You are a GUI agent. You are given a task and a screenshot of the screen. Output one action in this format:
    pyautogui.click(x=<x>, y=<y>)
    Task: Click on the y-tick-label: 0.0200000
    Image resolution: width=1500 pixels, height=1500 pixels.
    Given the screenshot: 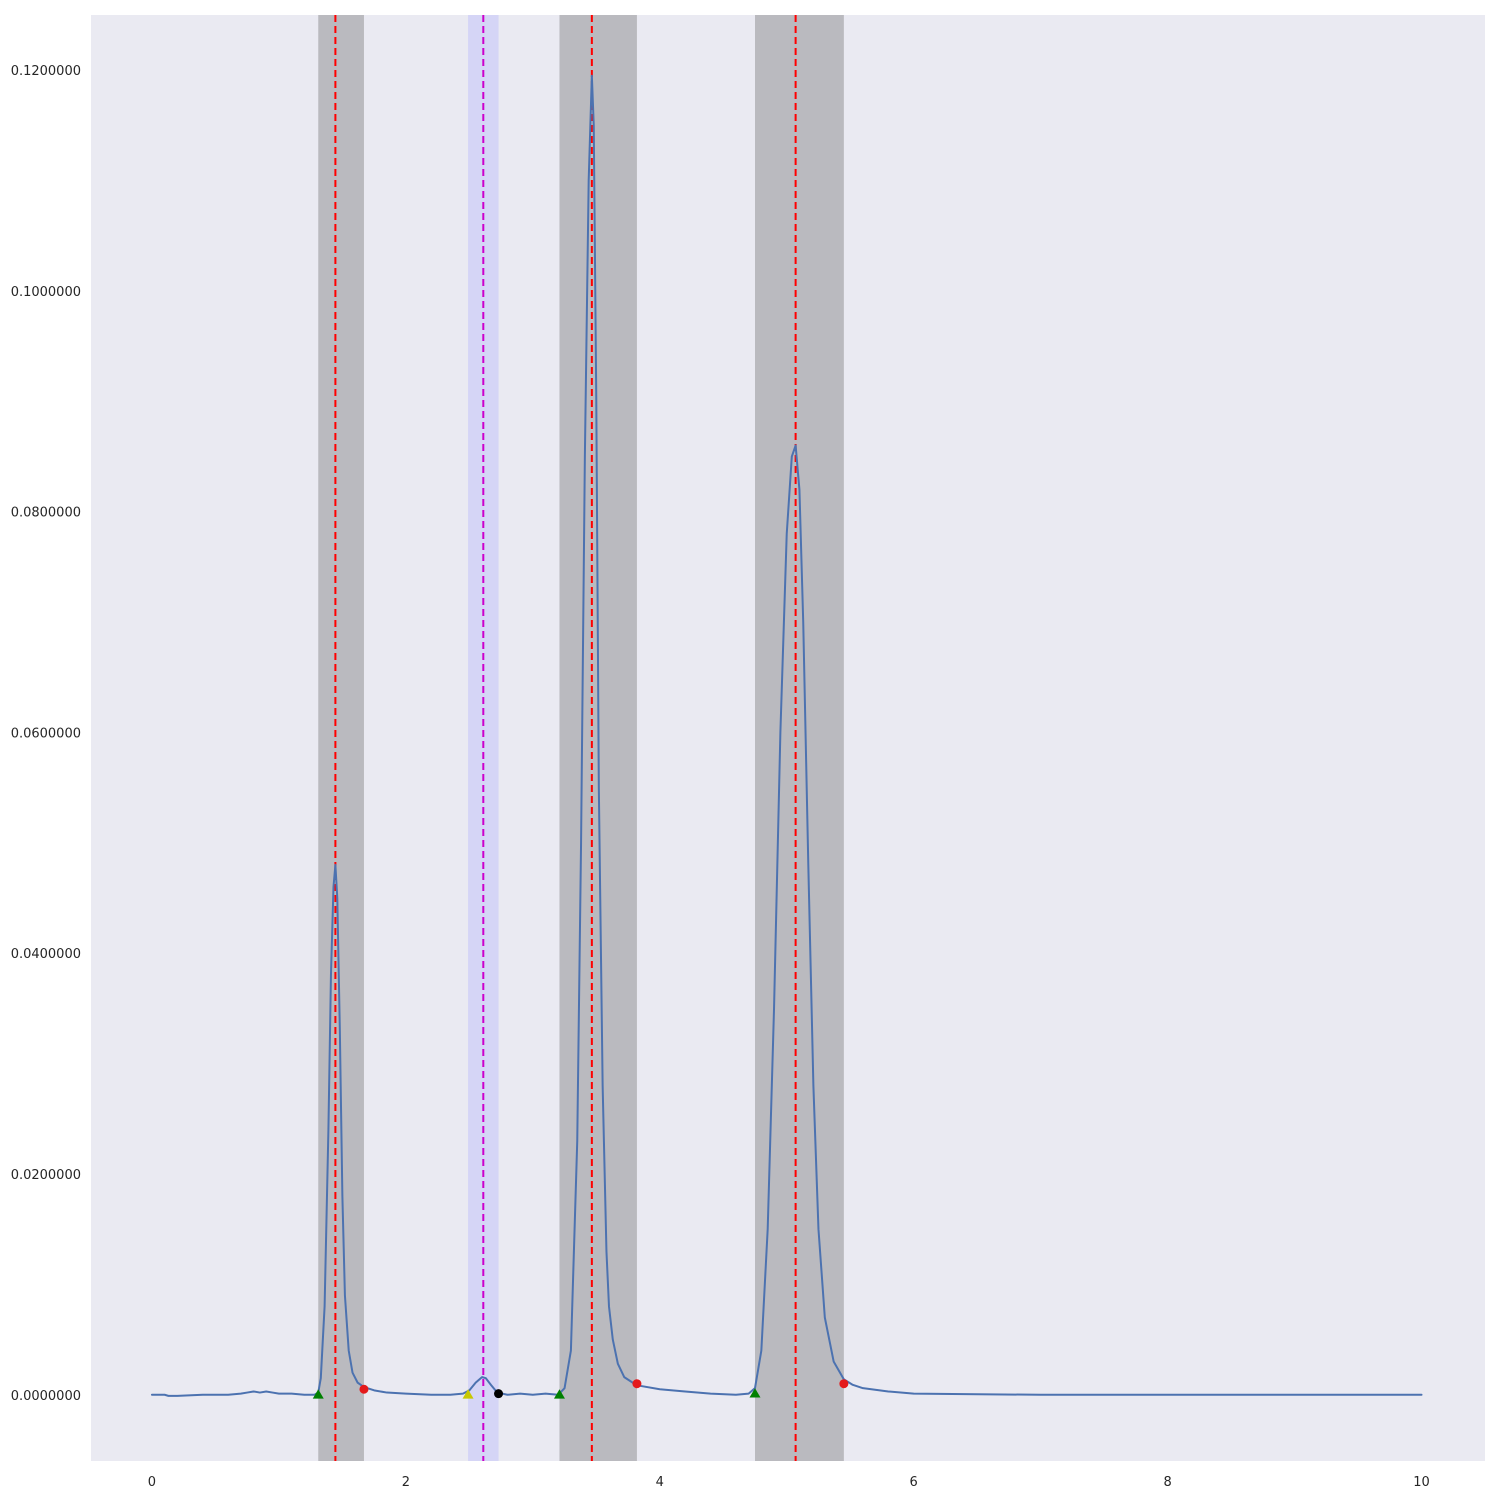 What is the action you would take?
    pyautogui.click(x=46, y=1175)
    